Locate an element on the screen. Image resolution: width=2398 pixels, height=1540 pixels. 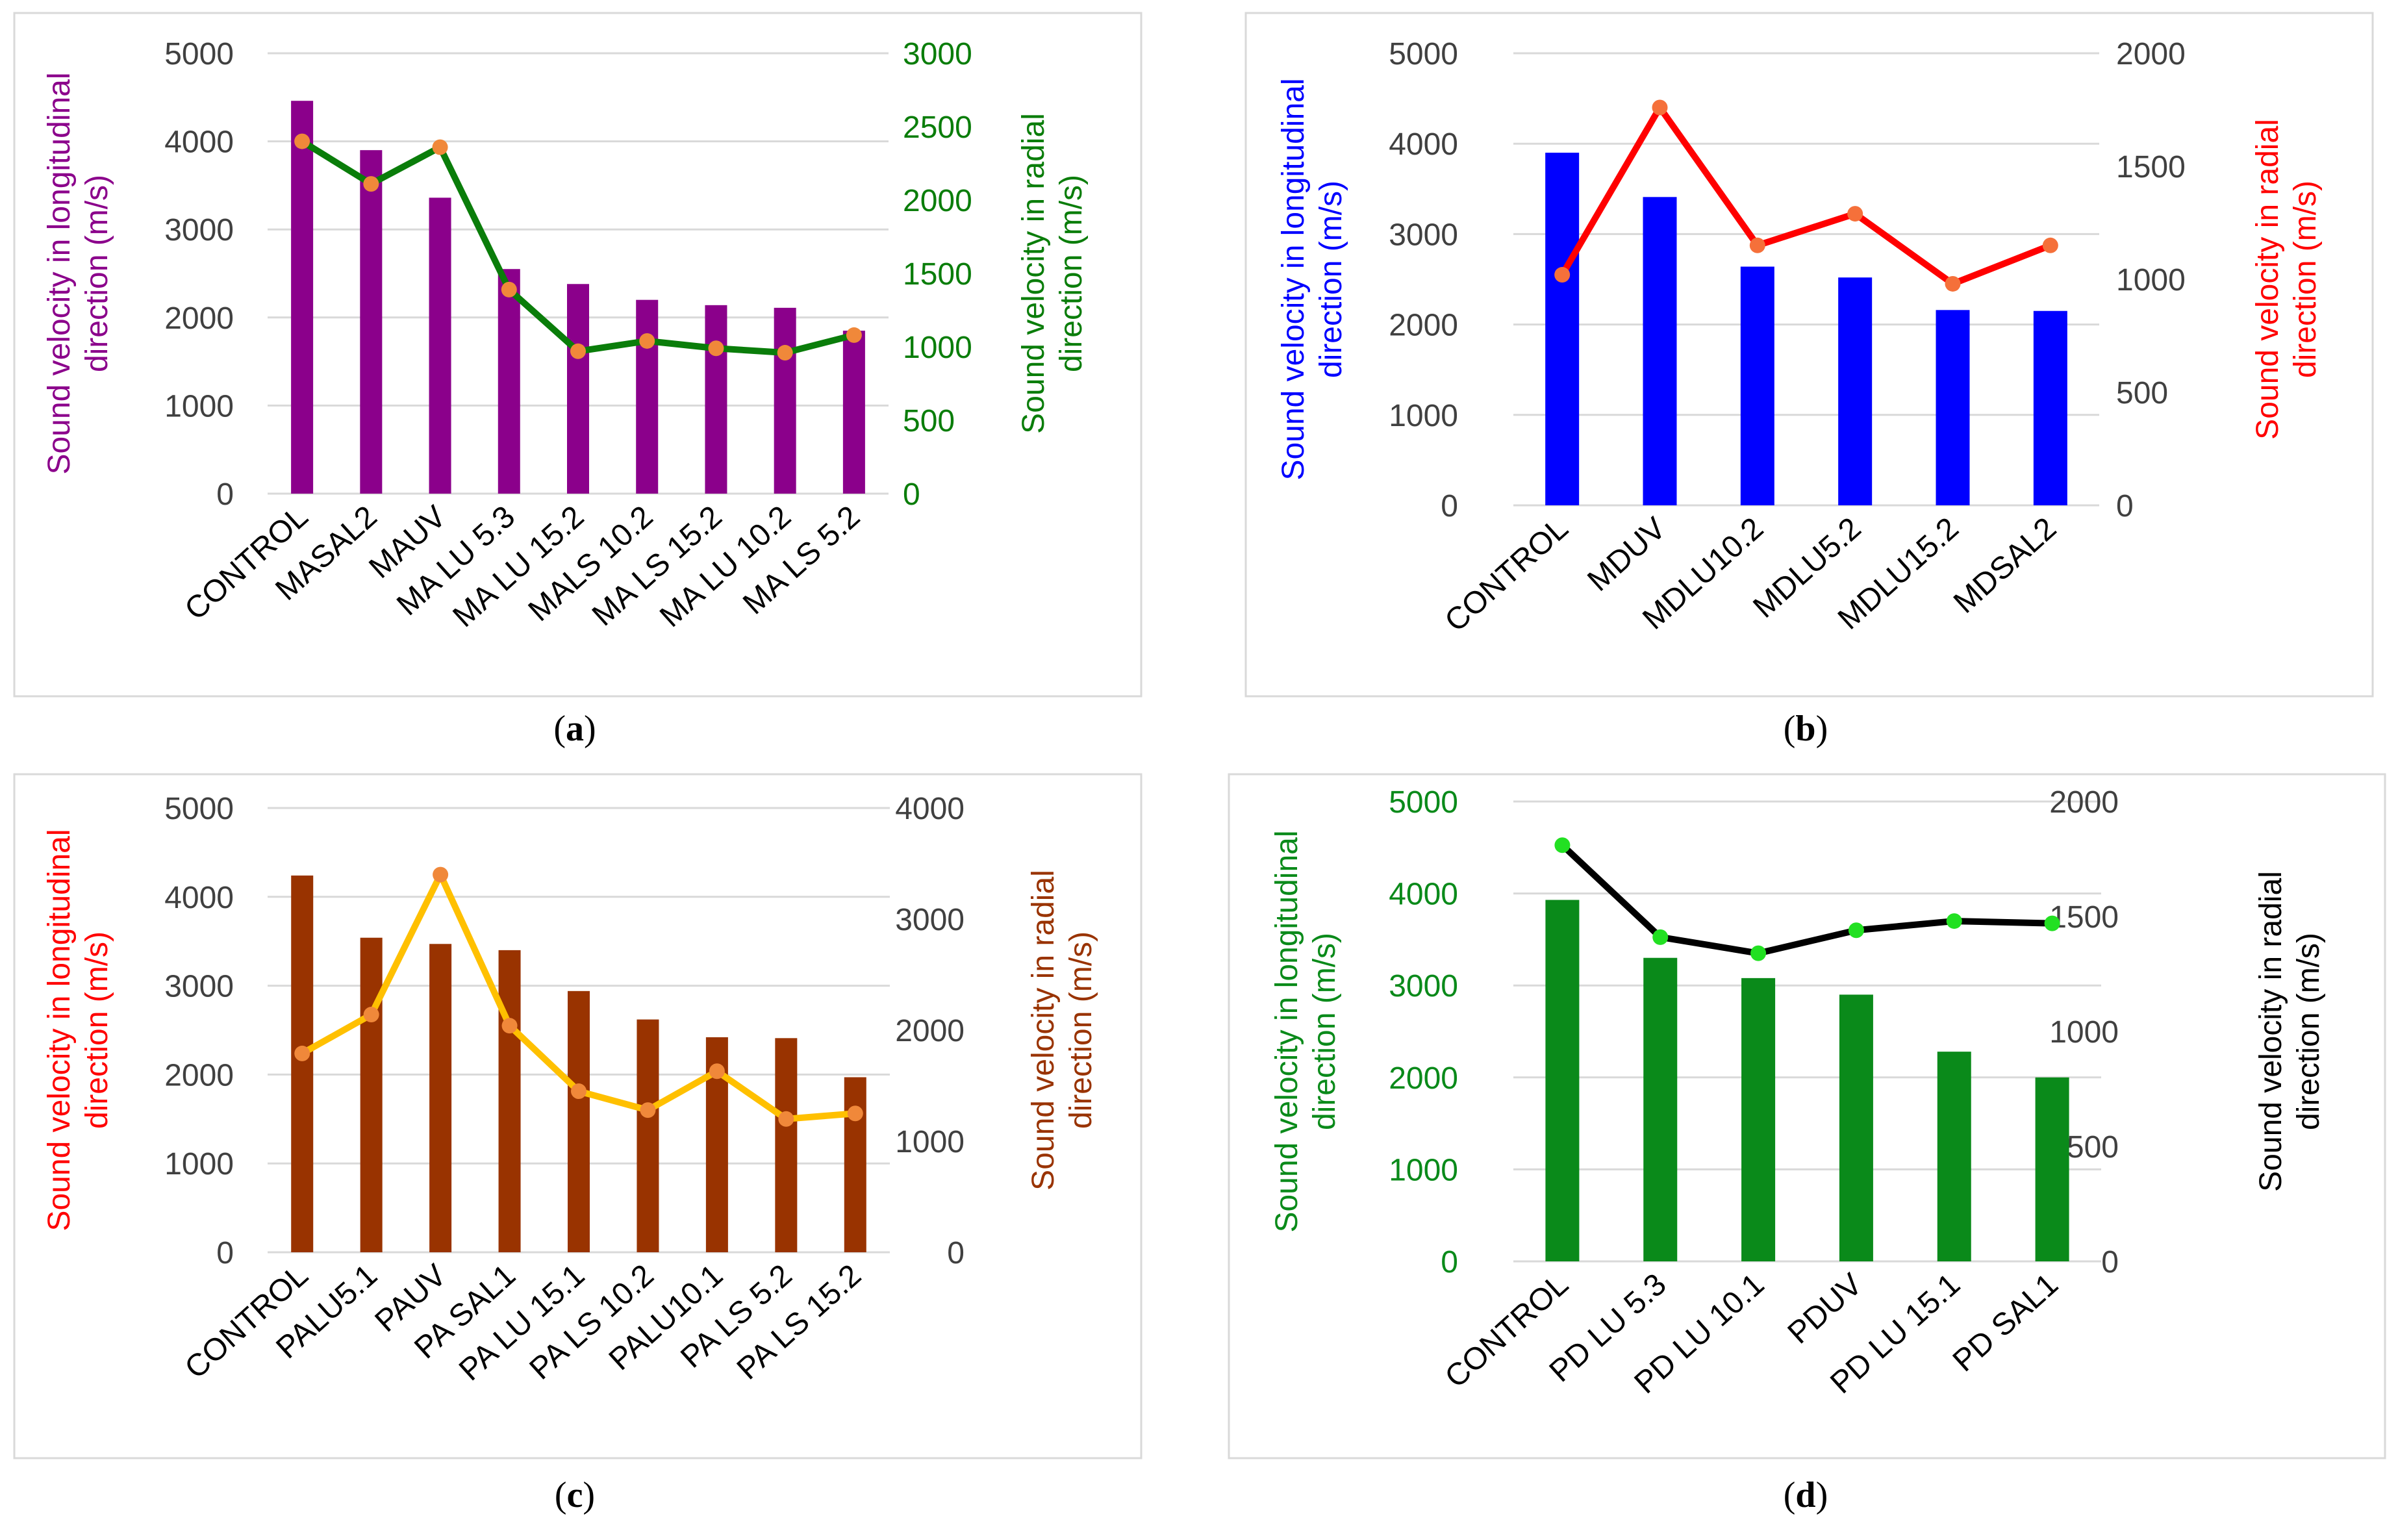
panel-label-letter: b is located at coordinates (1805, 729).